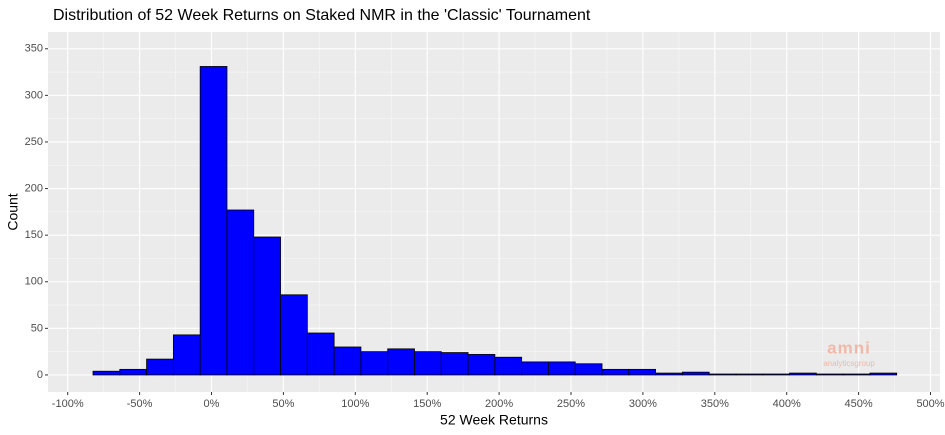 The height and width of the screenshot is (435, 945). I want to click on x-tick-label: 100%, so click(355, 404).